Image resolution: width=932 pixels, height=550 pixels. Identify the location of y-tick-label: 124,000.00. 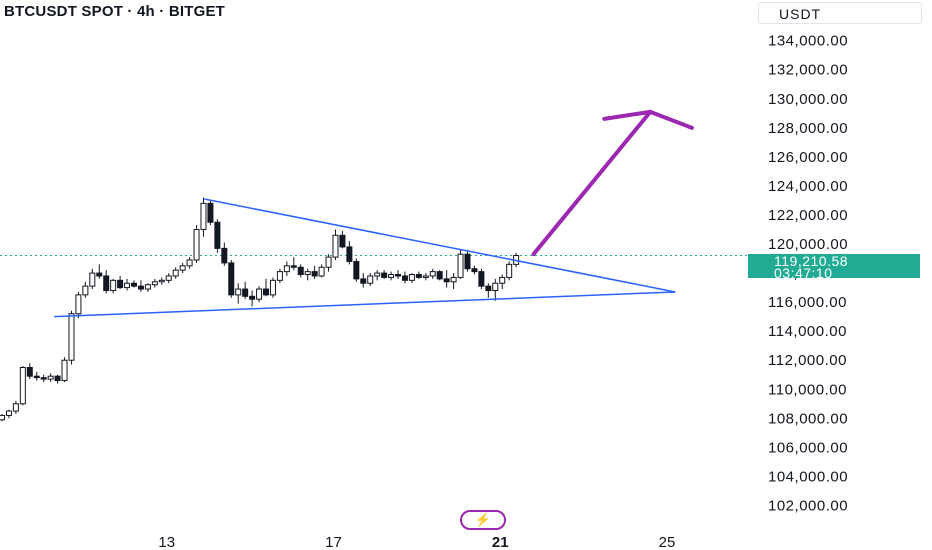
(808, 186).